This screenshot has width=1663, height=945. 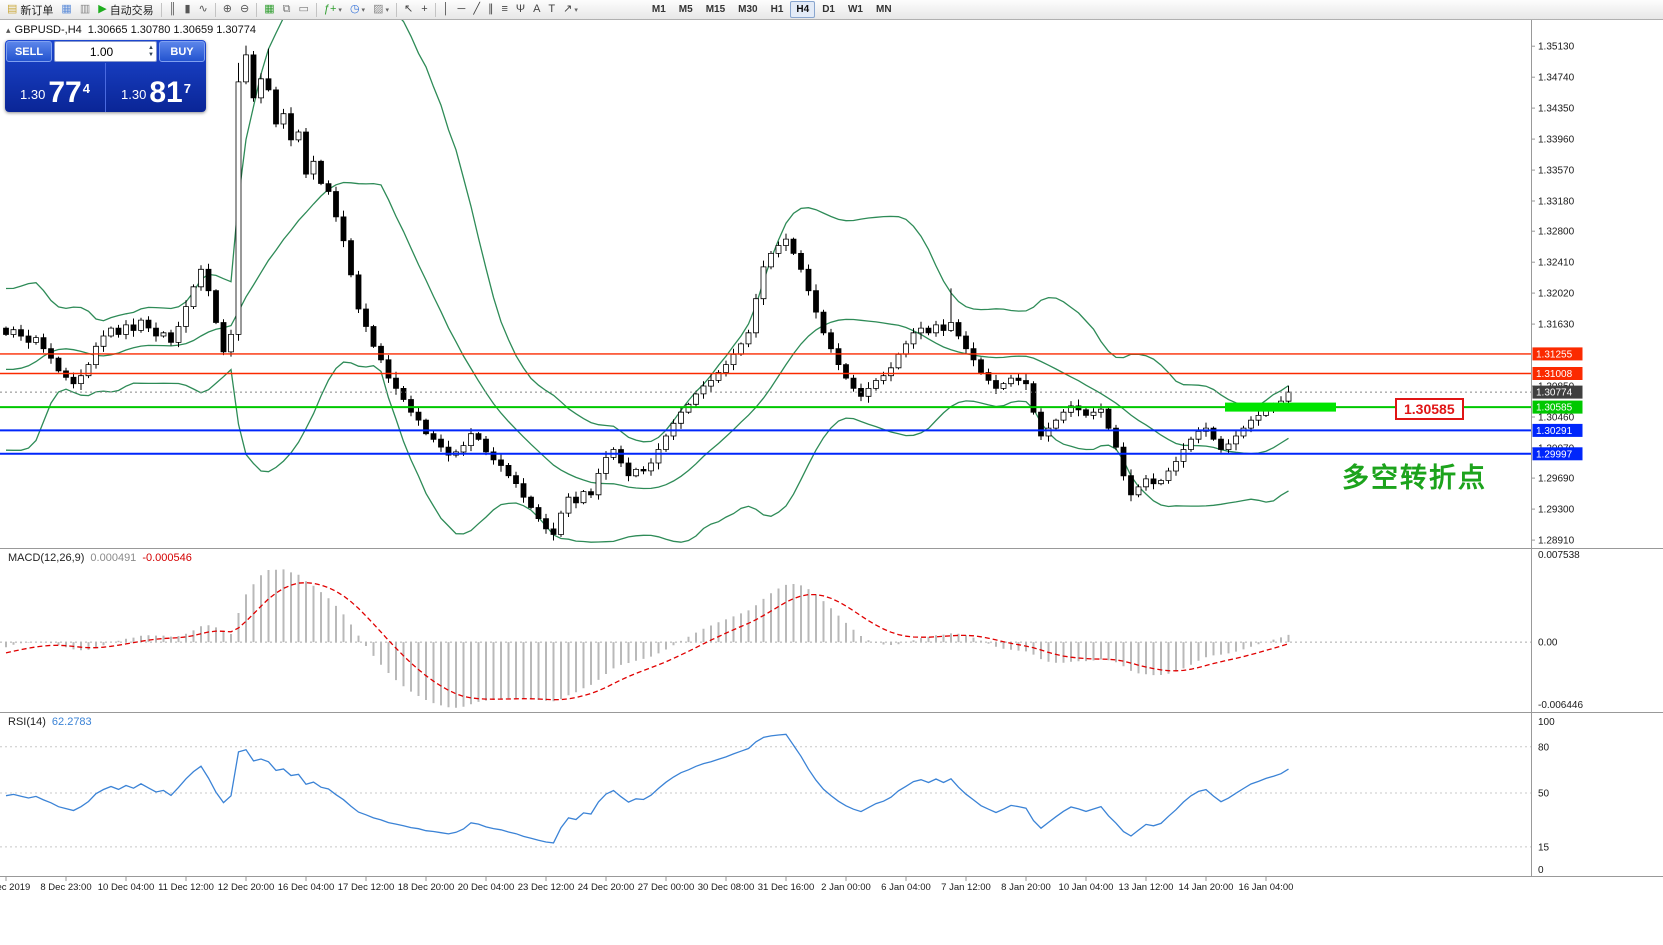 What do you see at coordinates (486, 887) in the screenshot?
I see `time-axis-label: 20 Dec 04:00` at bounding box center [486, 887].